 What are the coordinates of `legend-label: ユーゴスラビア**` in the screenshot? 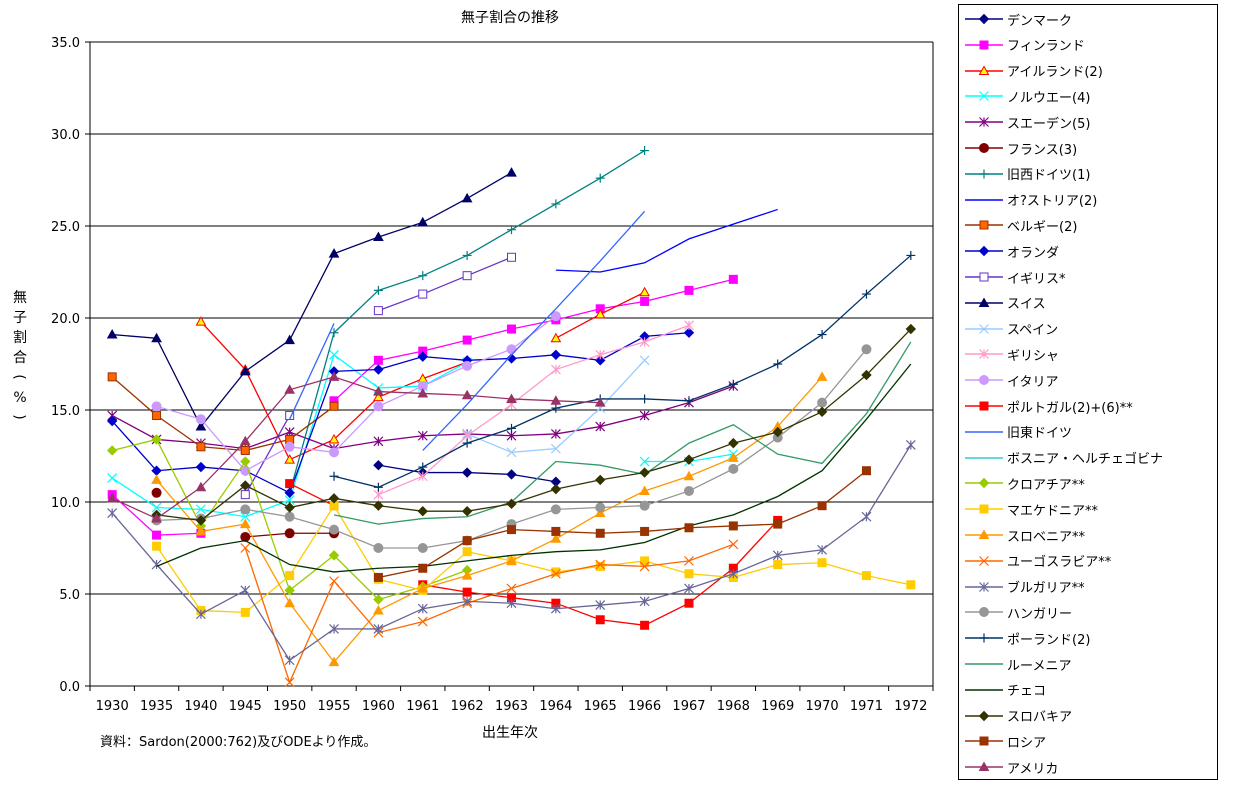 It's located at (1059, 563).